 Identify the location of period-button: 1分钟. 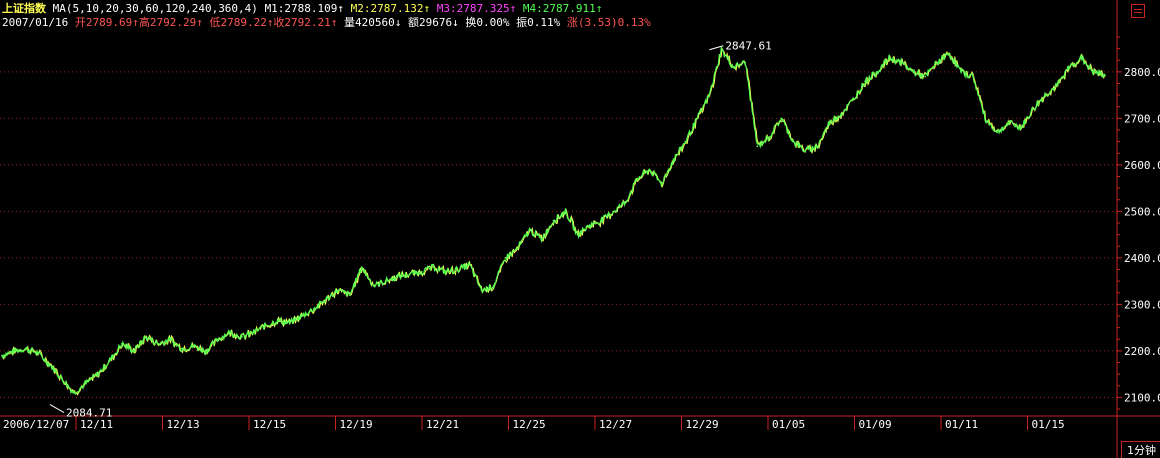
(1140, 449).